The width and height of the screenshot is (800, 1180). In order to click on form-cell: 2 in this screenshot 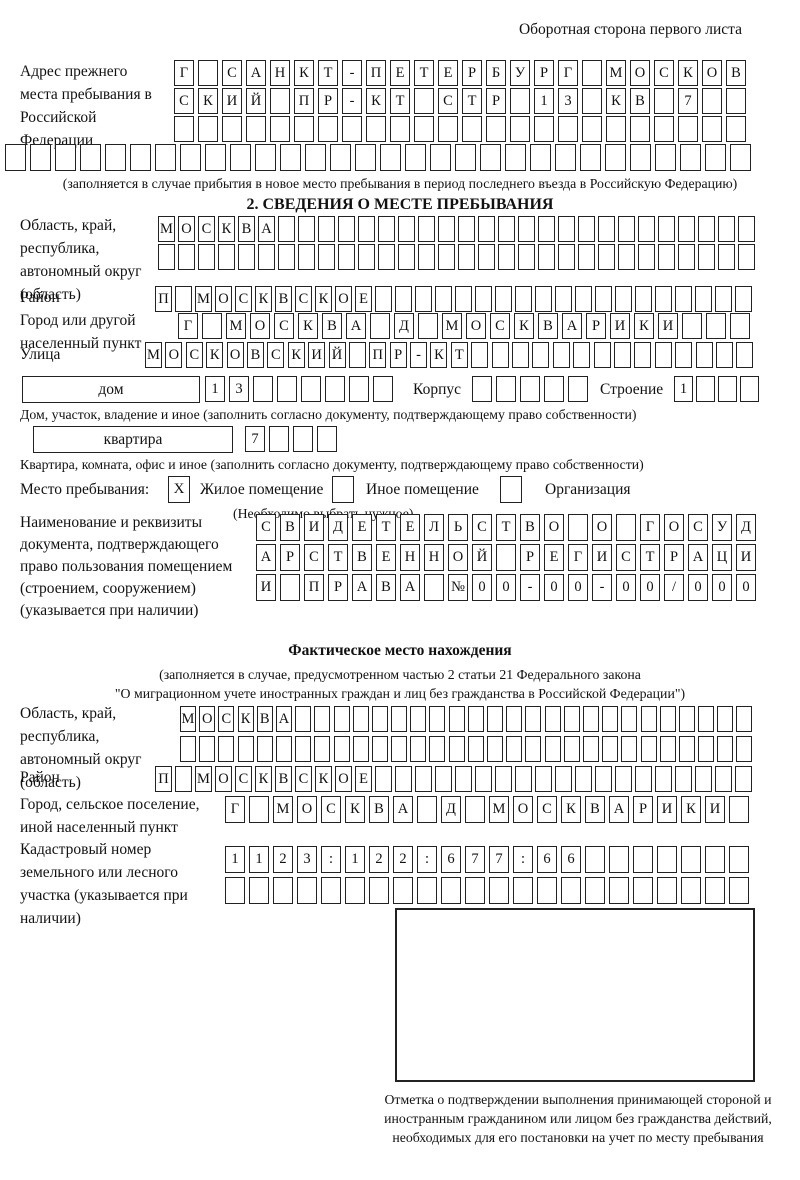, I will do `click(403, 859)`.